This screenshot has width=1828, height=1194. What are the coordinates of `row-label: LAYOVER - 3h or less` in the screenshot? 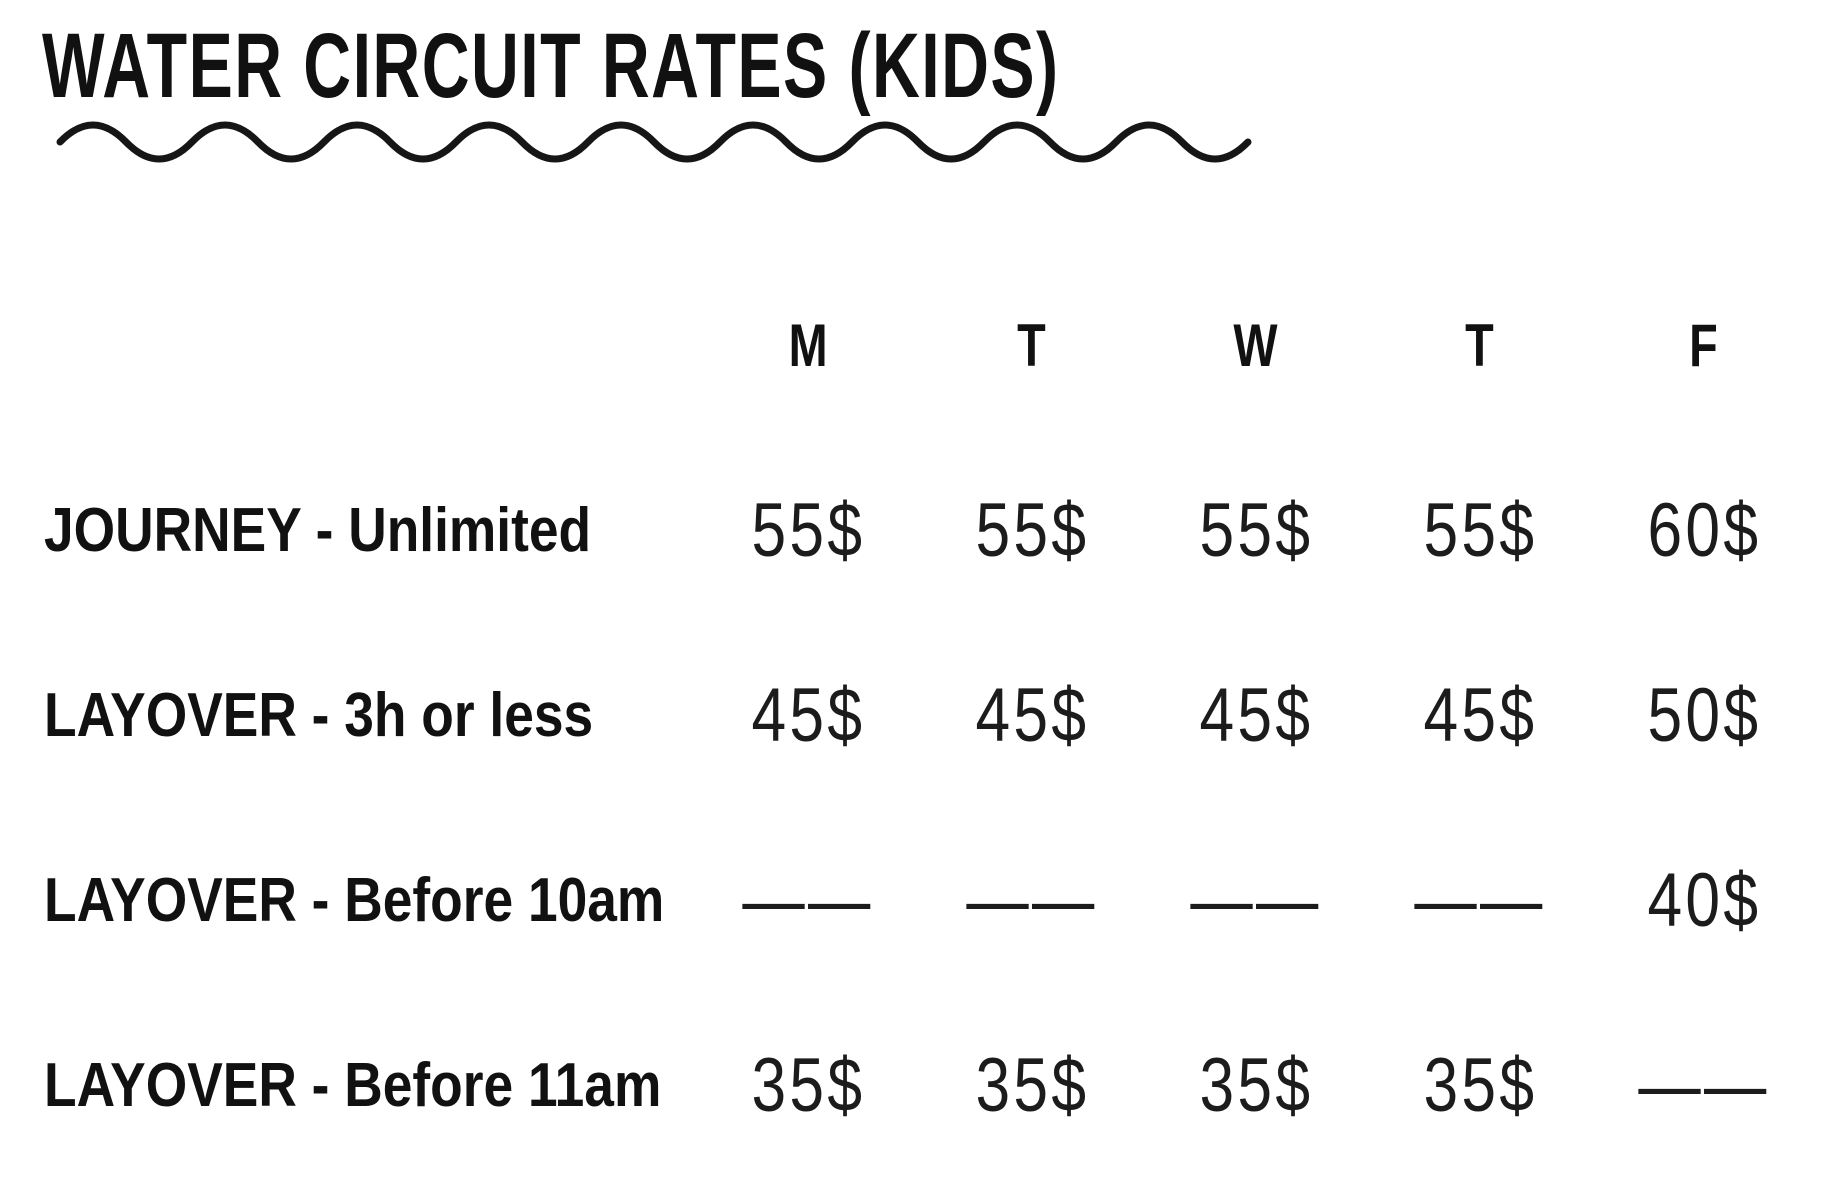 It's located at (319, 715).